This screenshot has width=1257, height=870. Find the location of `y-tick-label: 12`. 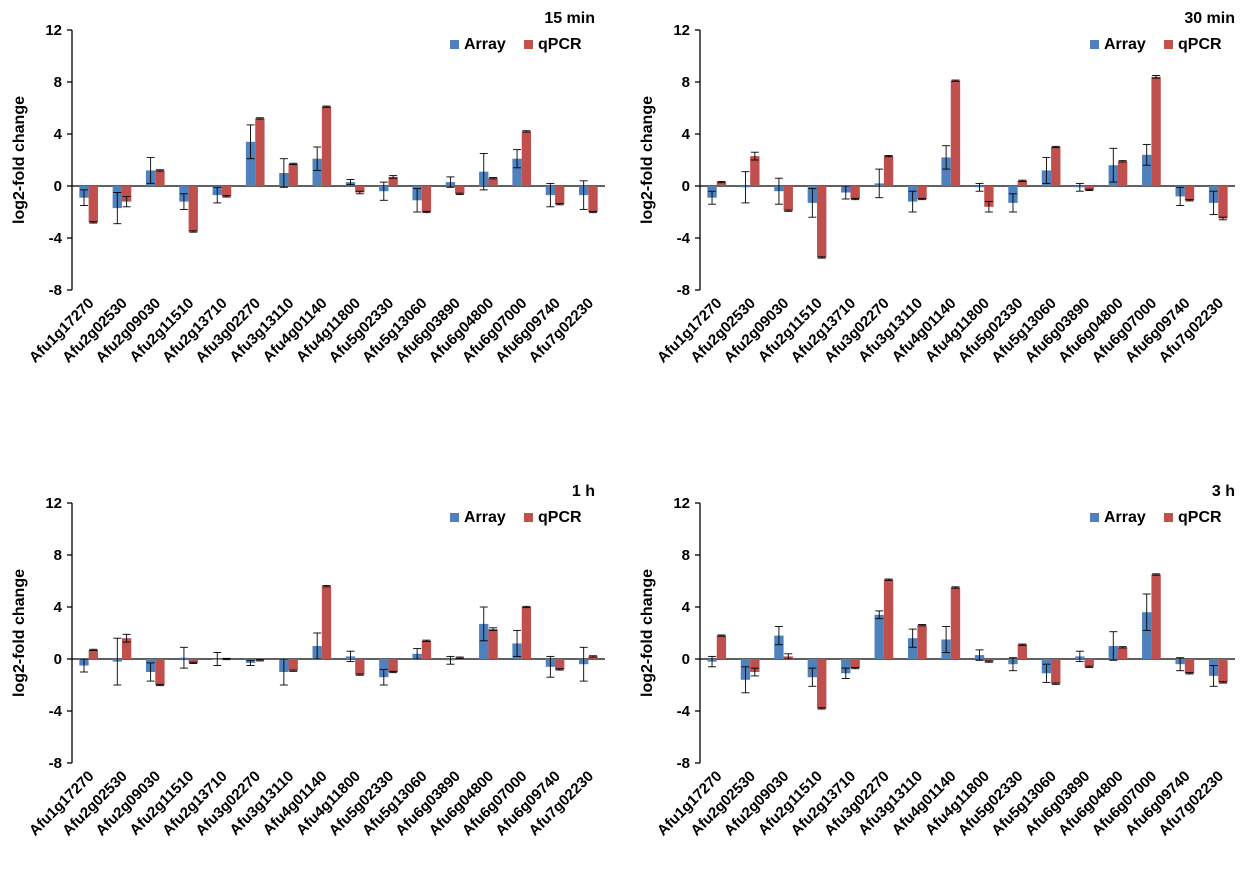

y-tick-label: 12 is located at coordinates (681, 30).